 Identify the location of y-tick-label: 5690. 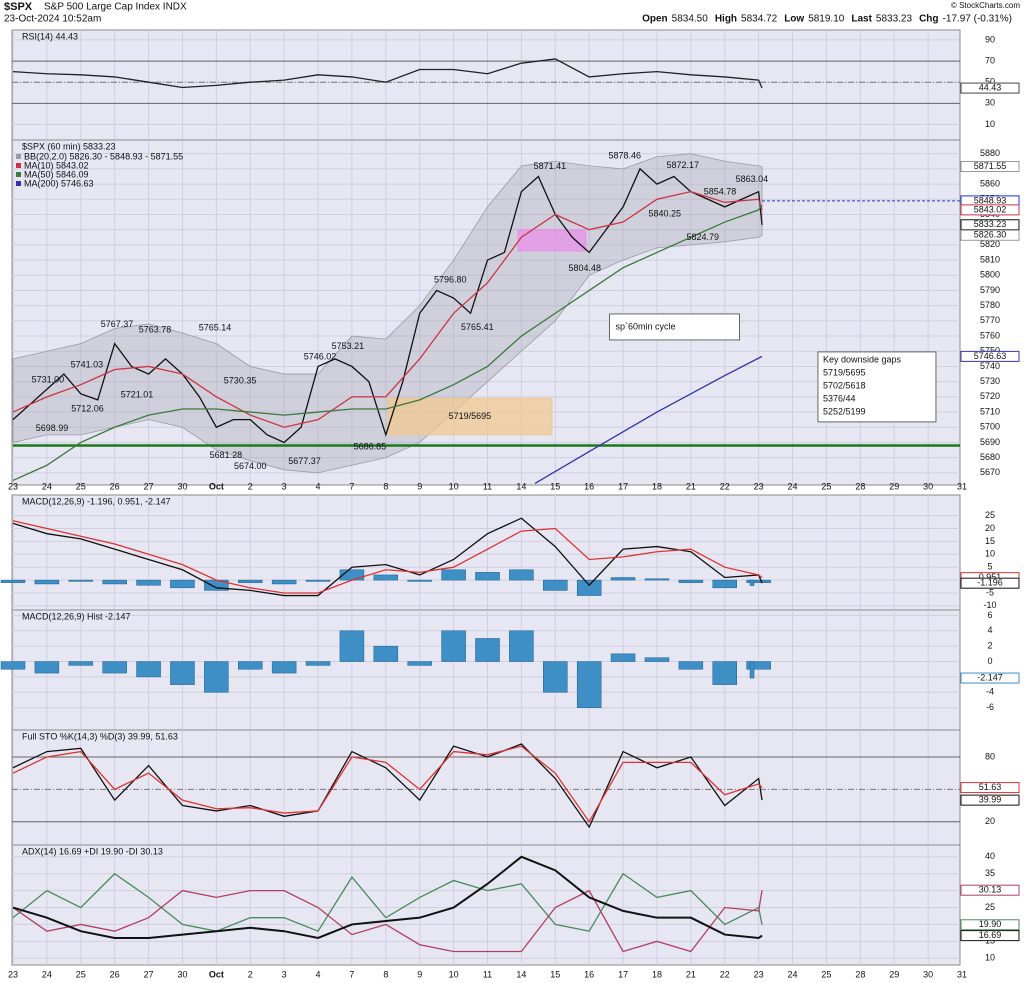
(990, 442).